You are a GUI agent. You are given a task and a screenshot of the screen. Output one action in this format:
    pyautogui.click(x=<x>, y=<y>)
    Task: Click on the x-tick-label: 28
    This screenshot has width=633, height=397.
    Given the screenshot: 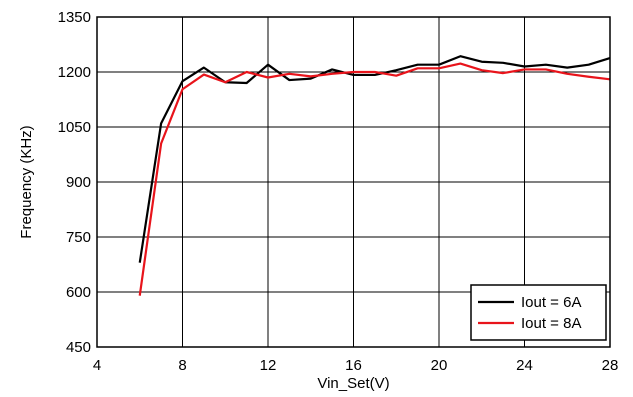 What is the action you would take?
    pyautogui.click(x=610, y=365)
    